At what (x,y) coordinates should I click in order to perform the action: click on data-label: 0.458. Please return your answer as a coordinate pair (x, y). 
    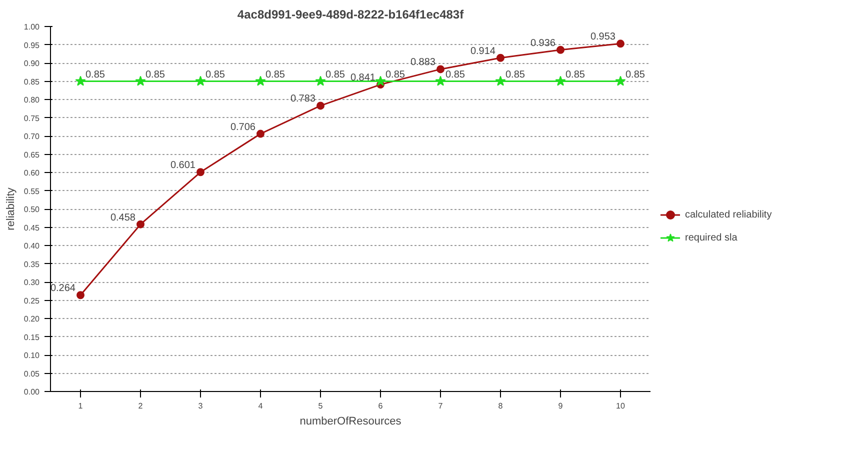
    Looking at the image, I should click on (123, 218).